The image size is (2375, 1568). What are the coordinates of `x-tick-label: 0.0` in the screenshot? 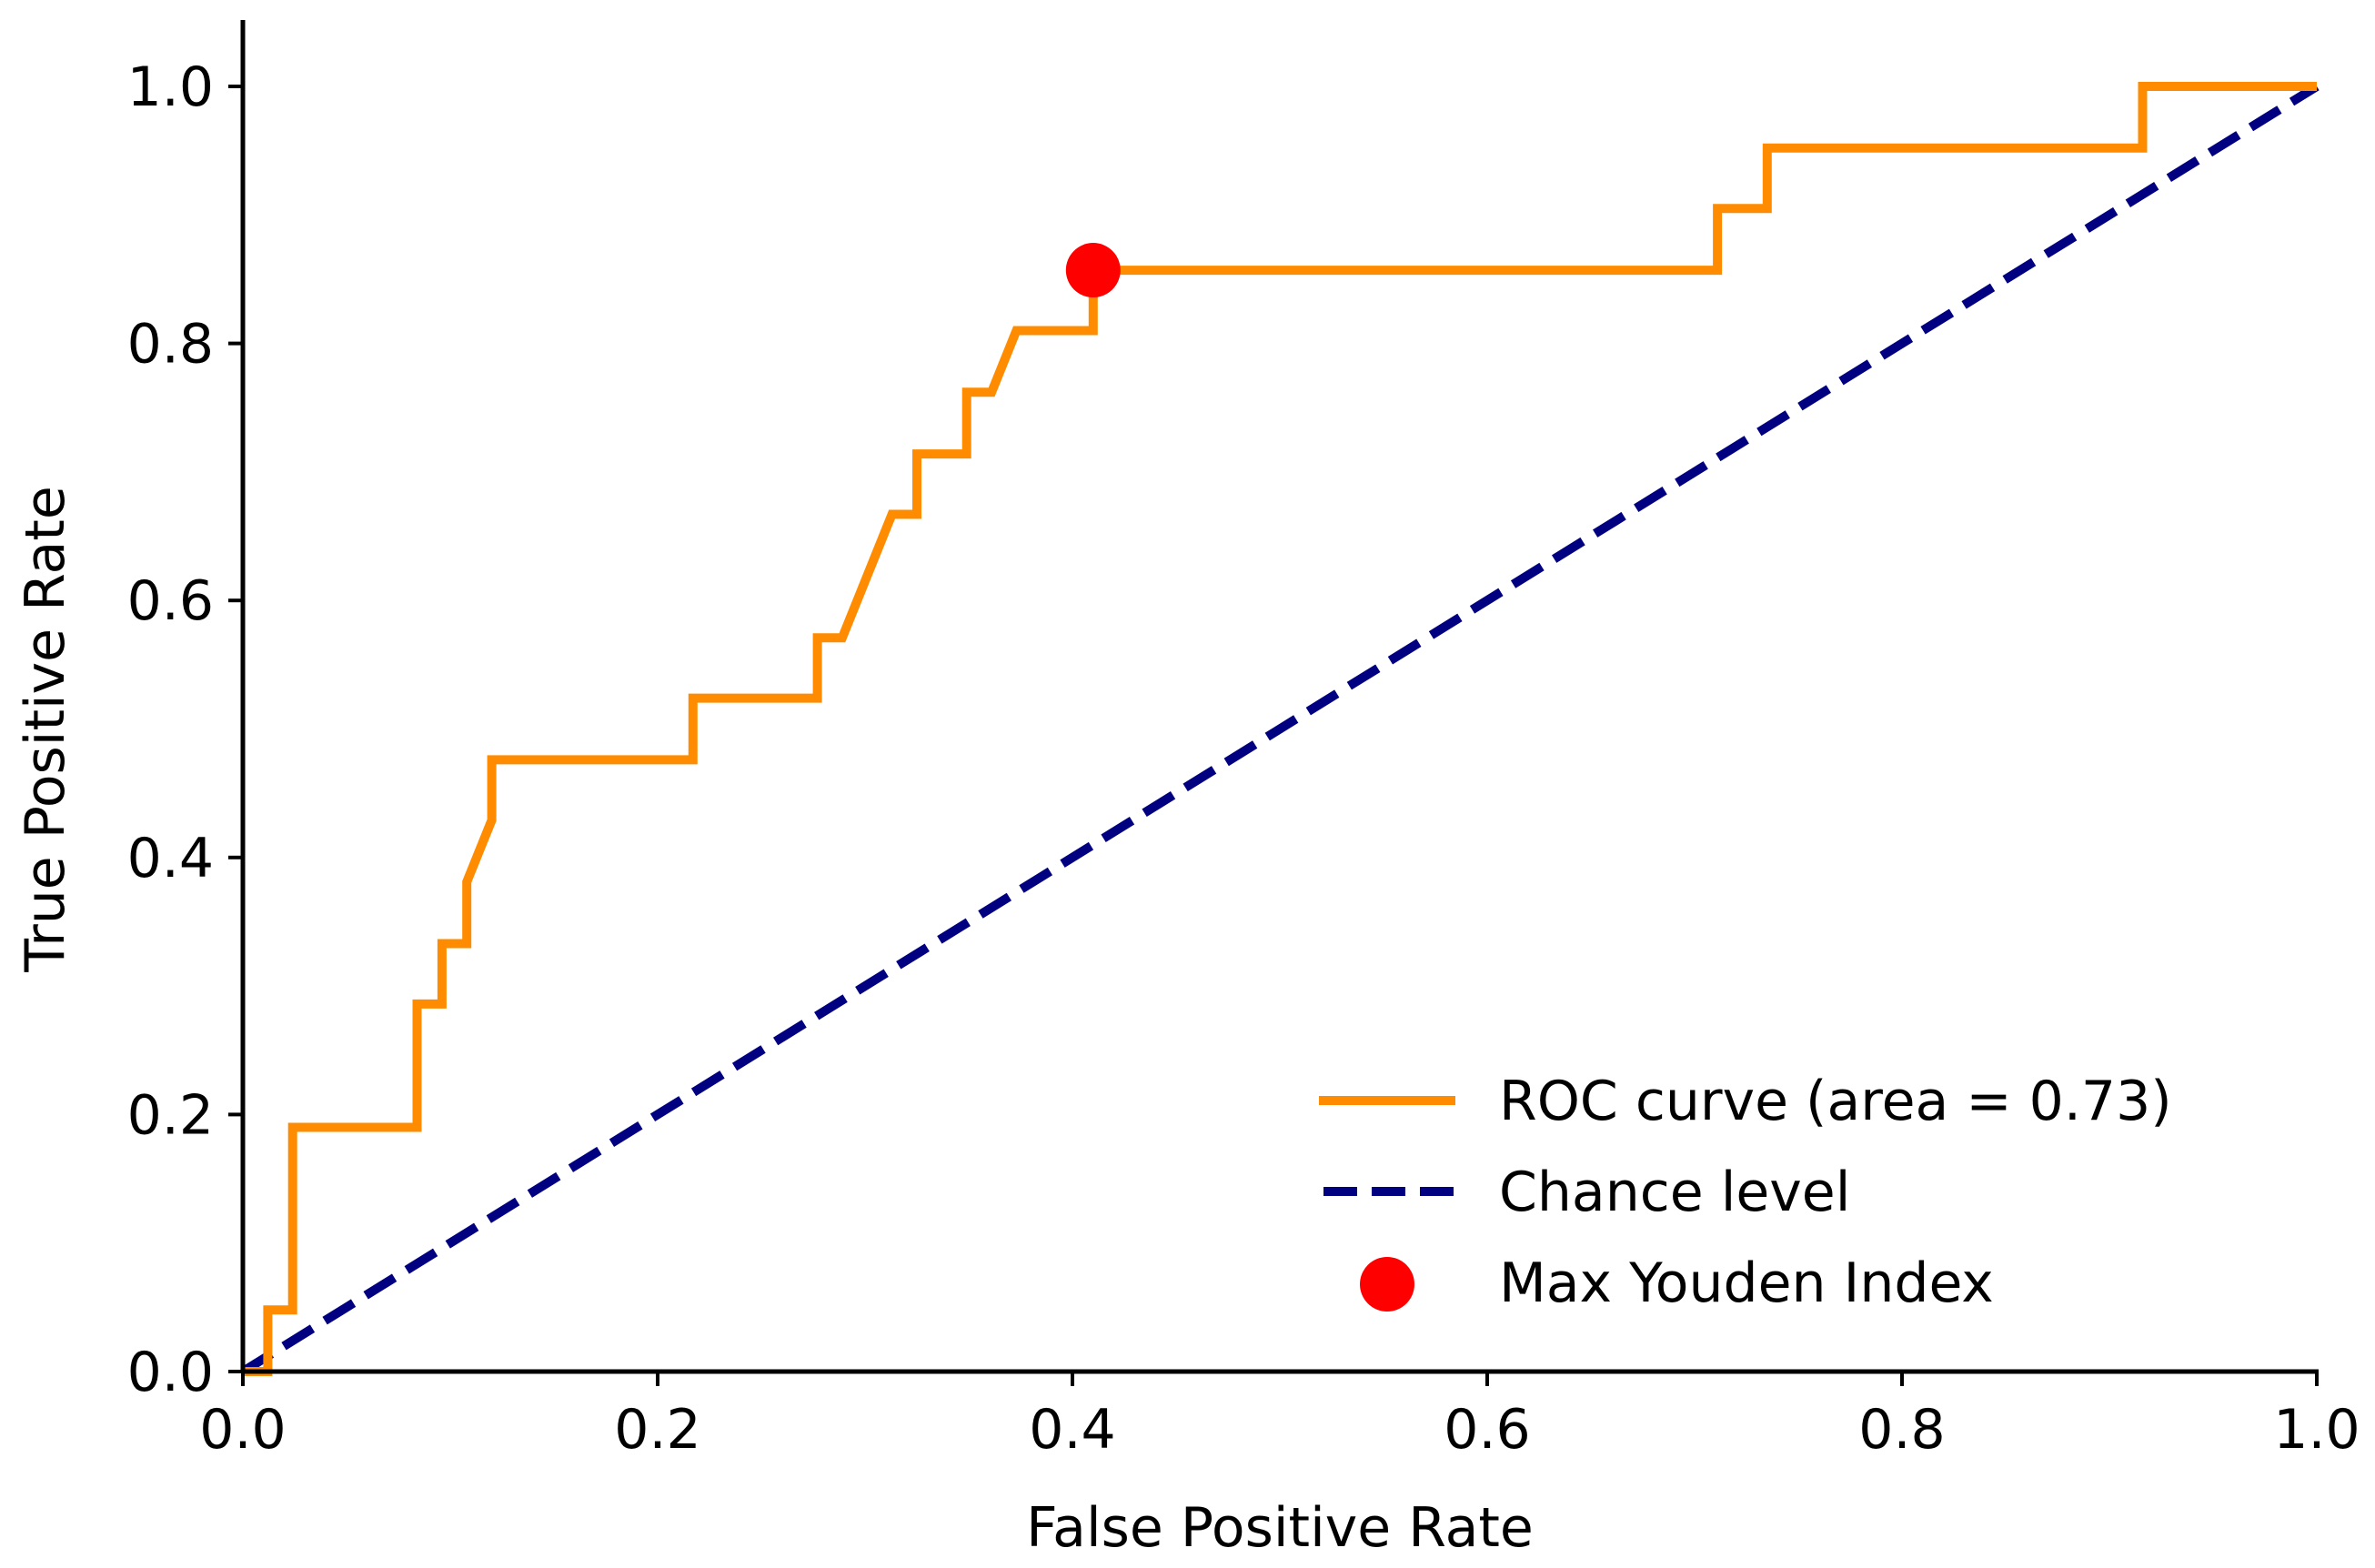 It's located at (242, 1430).